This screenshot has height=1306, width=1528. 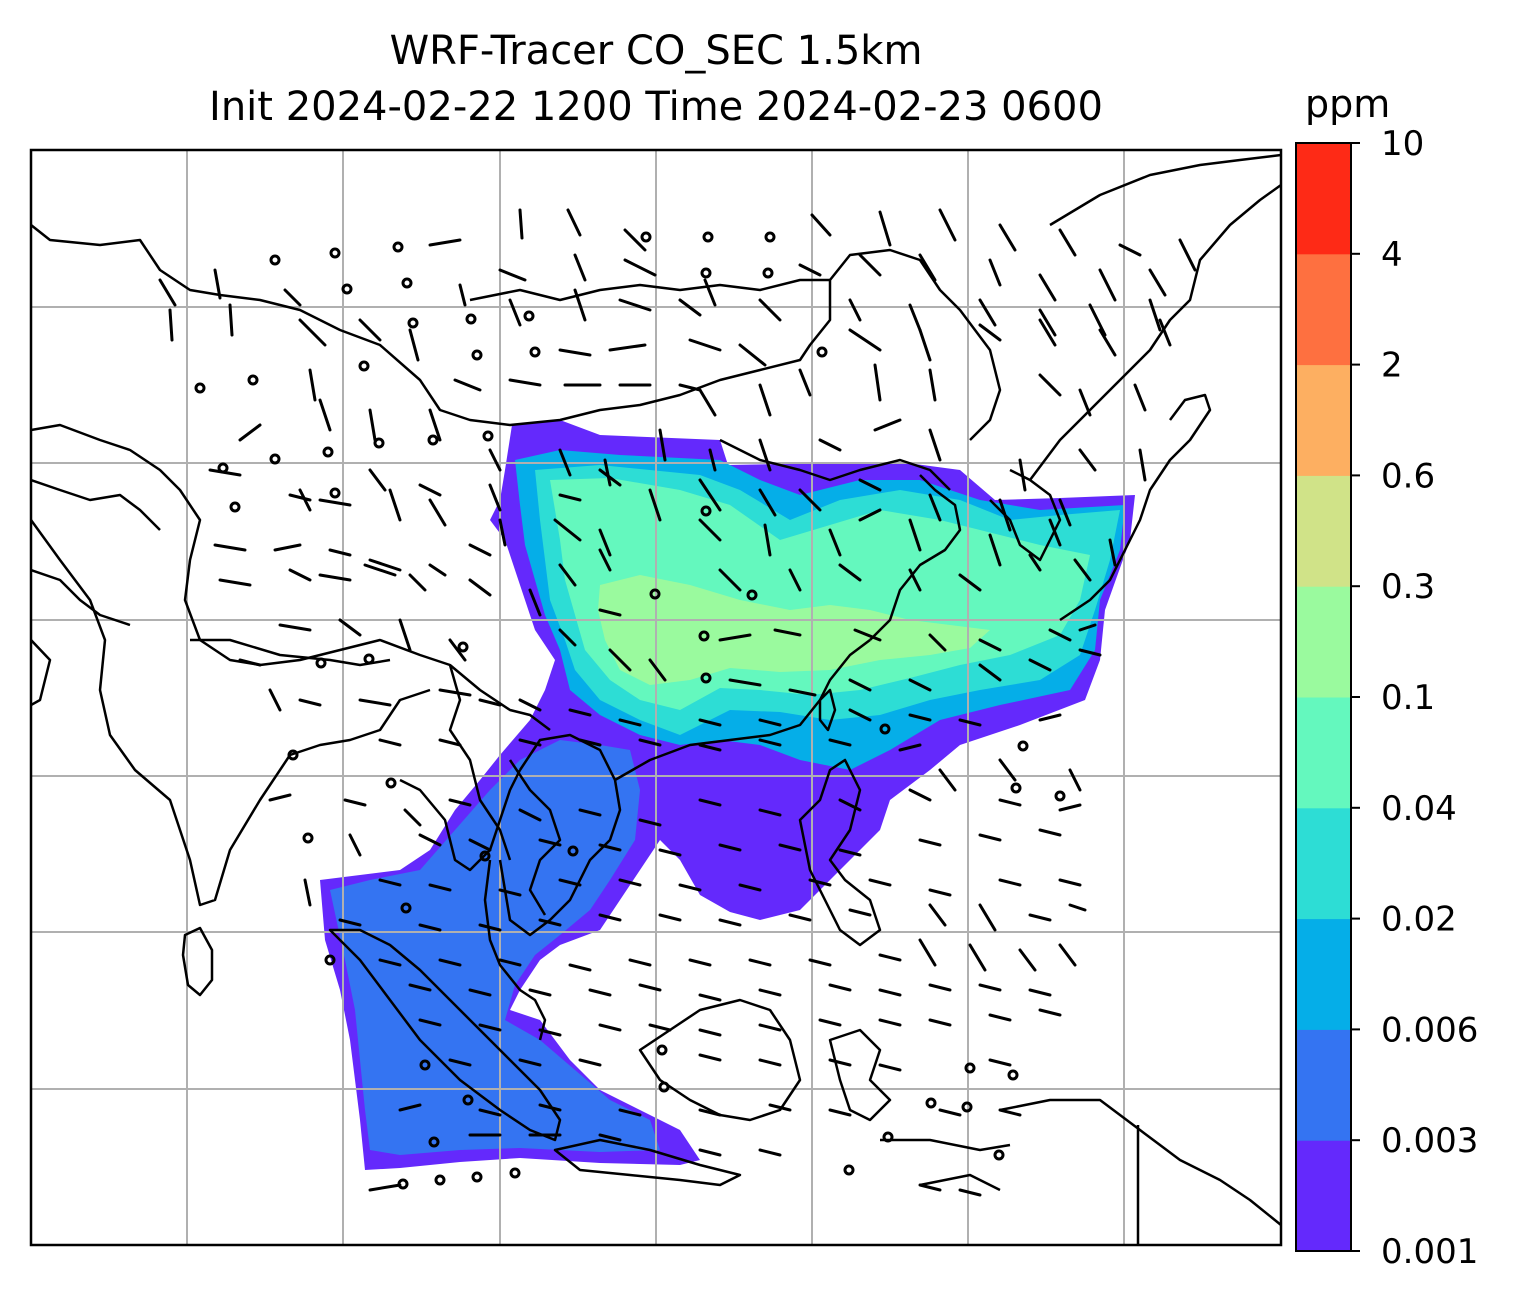 I want to click on coast-china-east, so click(x=915, y=557).